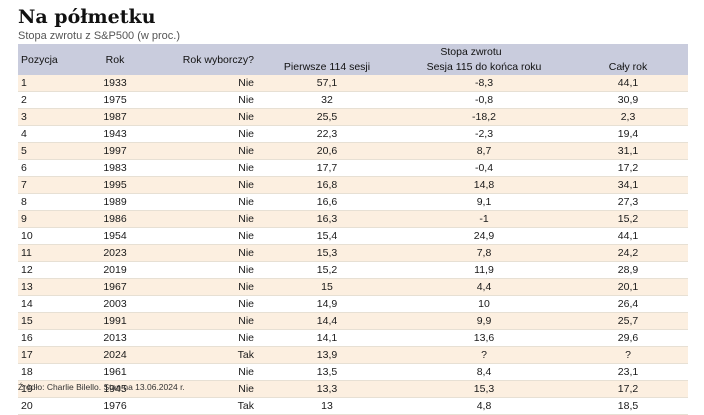 Image resolution: width=704 pixels, height=415 pixels. I want to click on cell-sesja-115: ?, so click(484, 355).